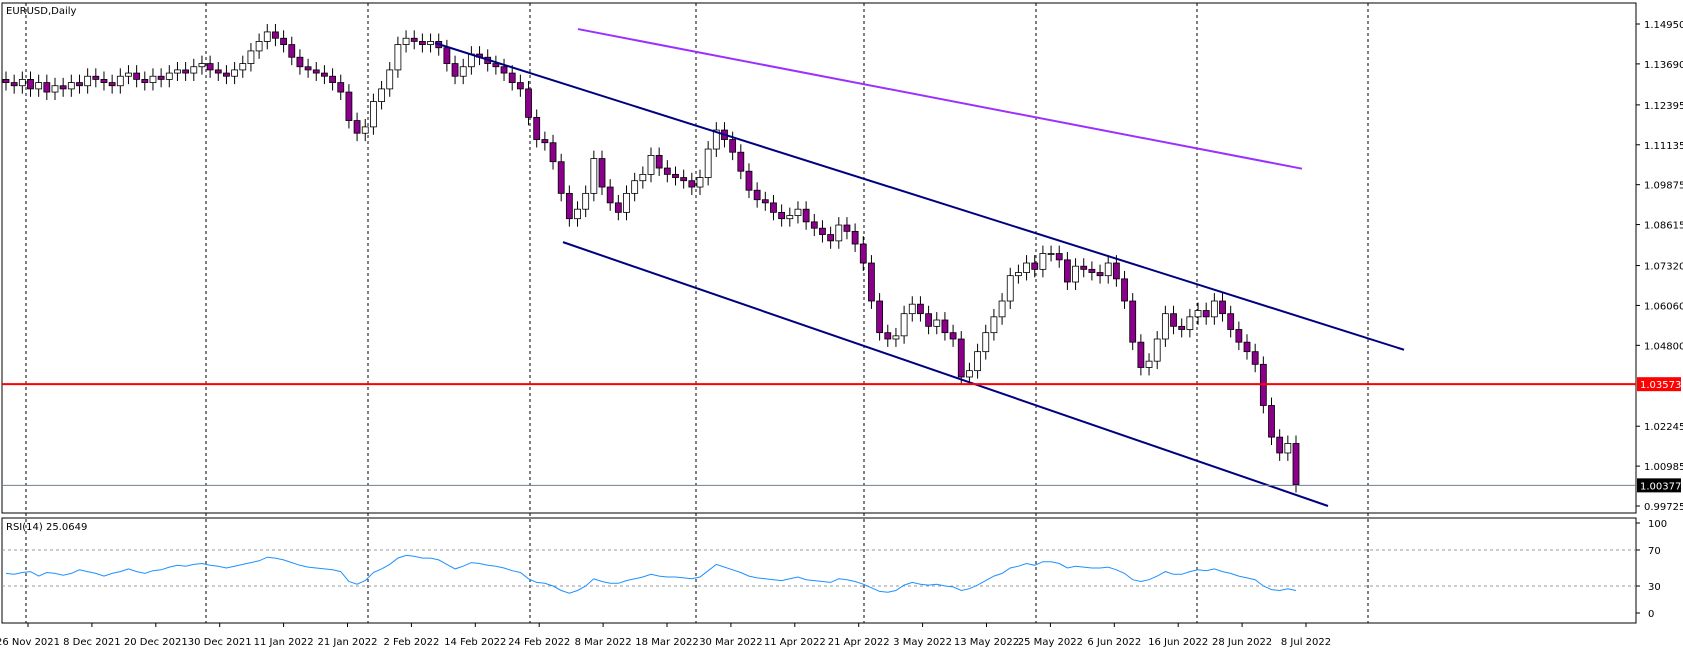  Describe the element at coordinates (1660, 486) in the screenshot. I see `current-price-label: 1.00377` at that location.